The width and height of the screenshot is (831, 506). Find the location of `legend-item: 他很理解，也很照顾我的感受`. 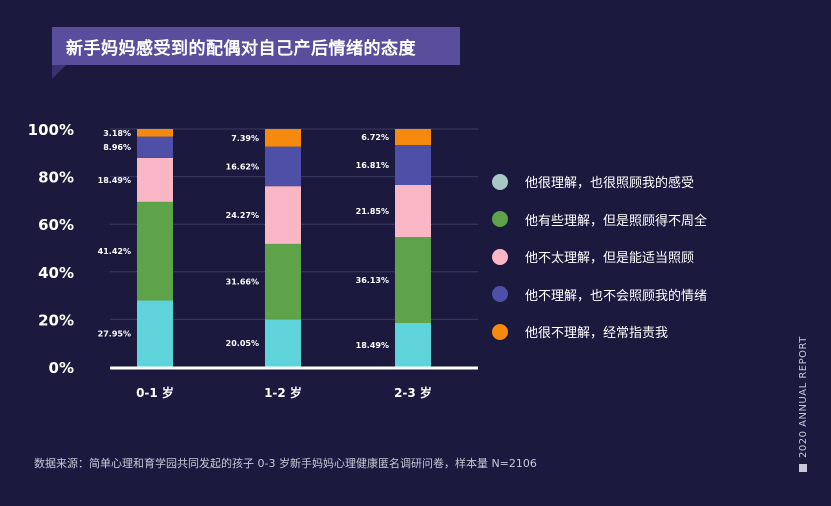

legend-item: 他很理解，也很照顾我的感受 is located at coordinates (599, 182).